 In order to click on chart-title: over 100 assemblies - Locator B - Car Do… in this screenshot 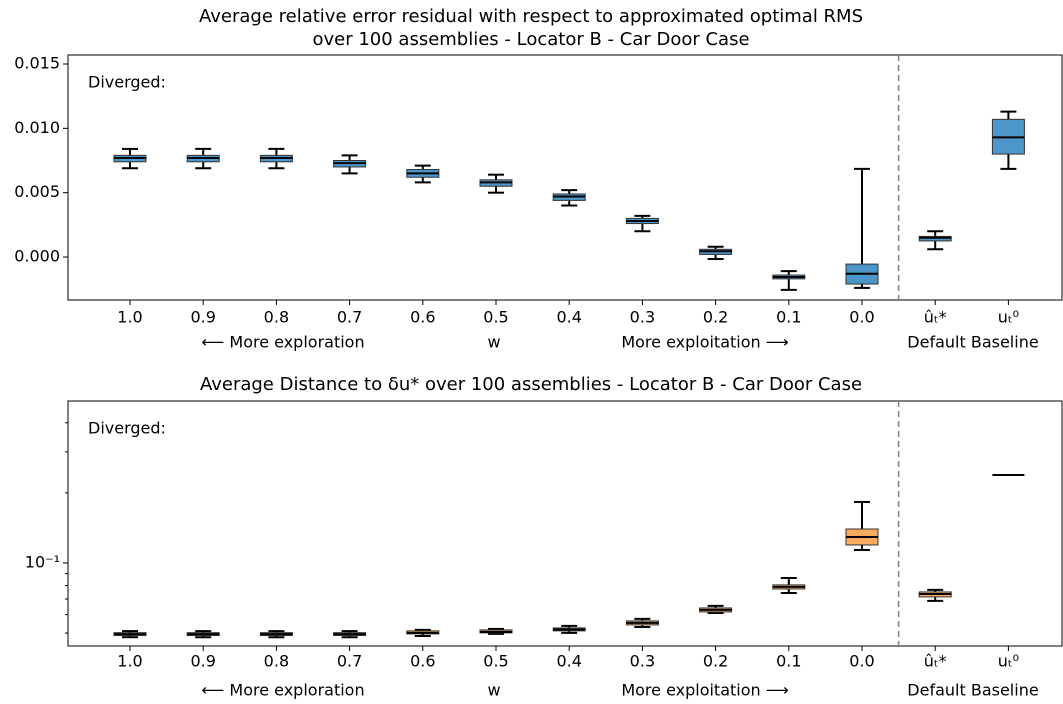, I will do `click(530, 39)`.